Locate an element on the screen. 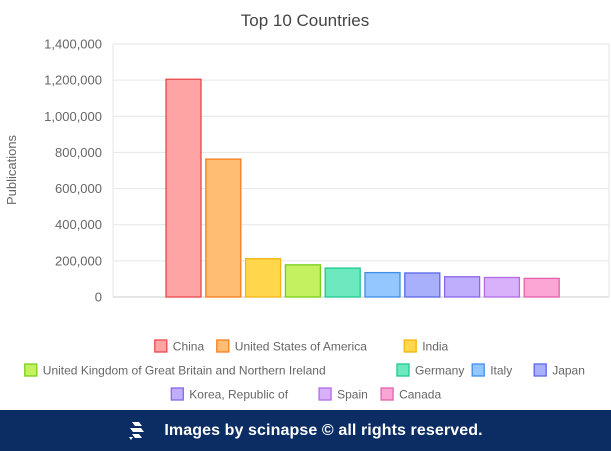 The width and height of the screenshot is (611, 451). legend-label: Japan is located at coordinates (568, 371).